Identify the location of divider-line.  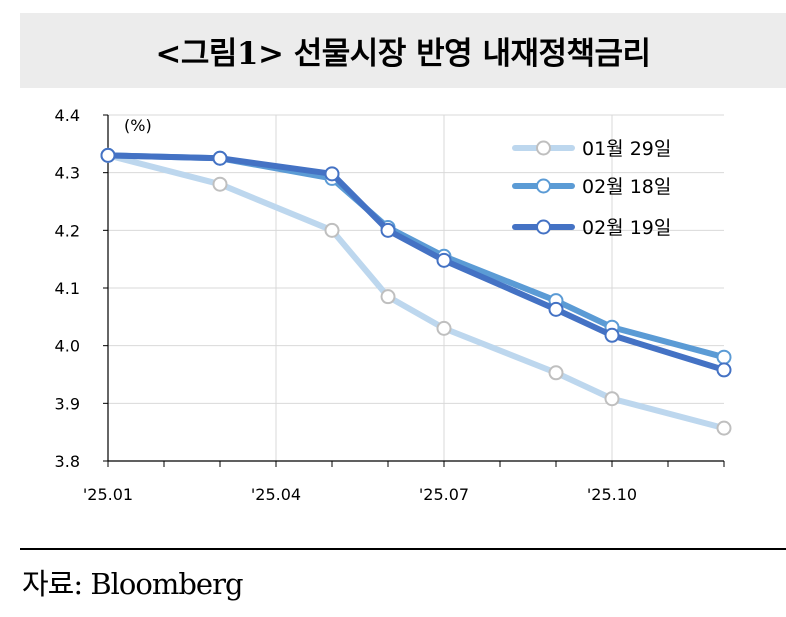
(403, 549).